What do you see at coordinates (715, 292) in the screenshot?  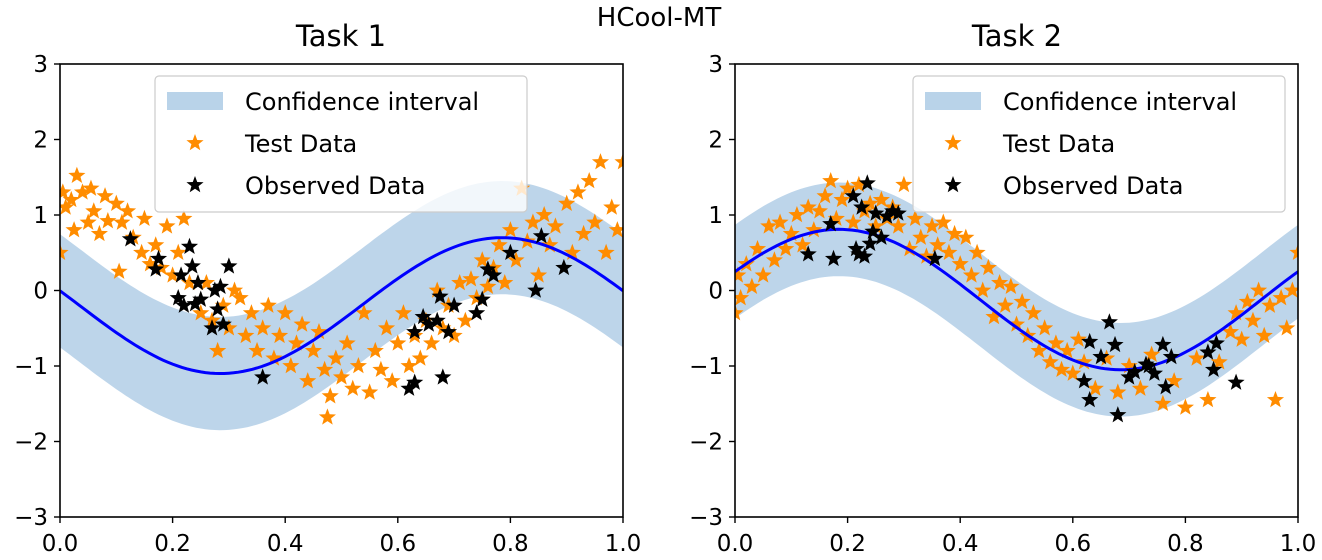 I see `y-tick-label: 0` at bounding box center [715, 292].